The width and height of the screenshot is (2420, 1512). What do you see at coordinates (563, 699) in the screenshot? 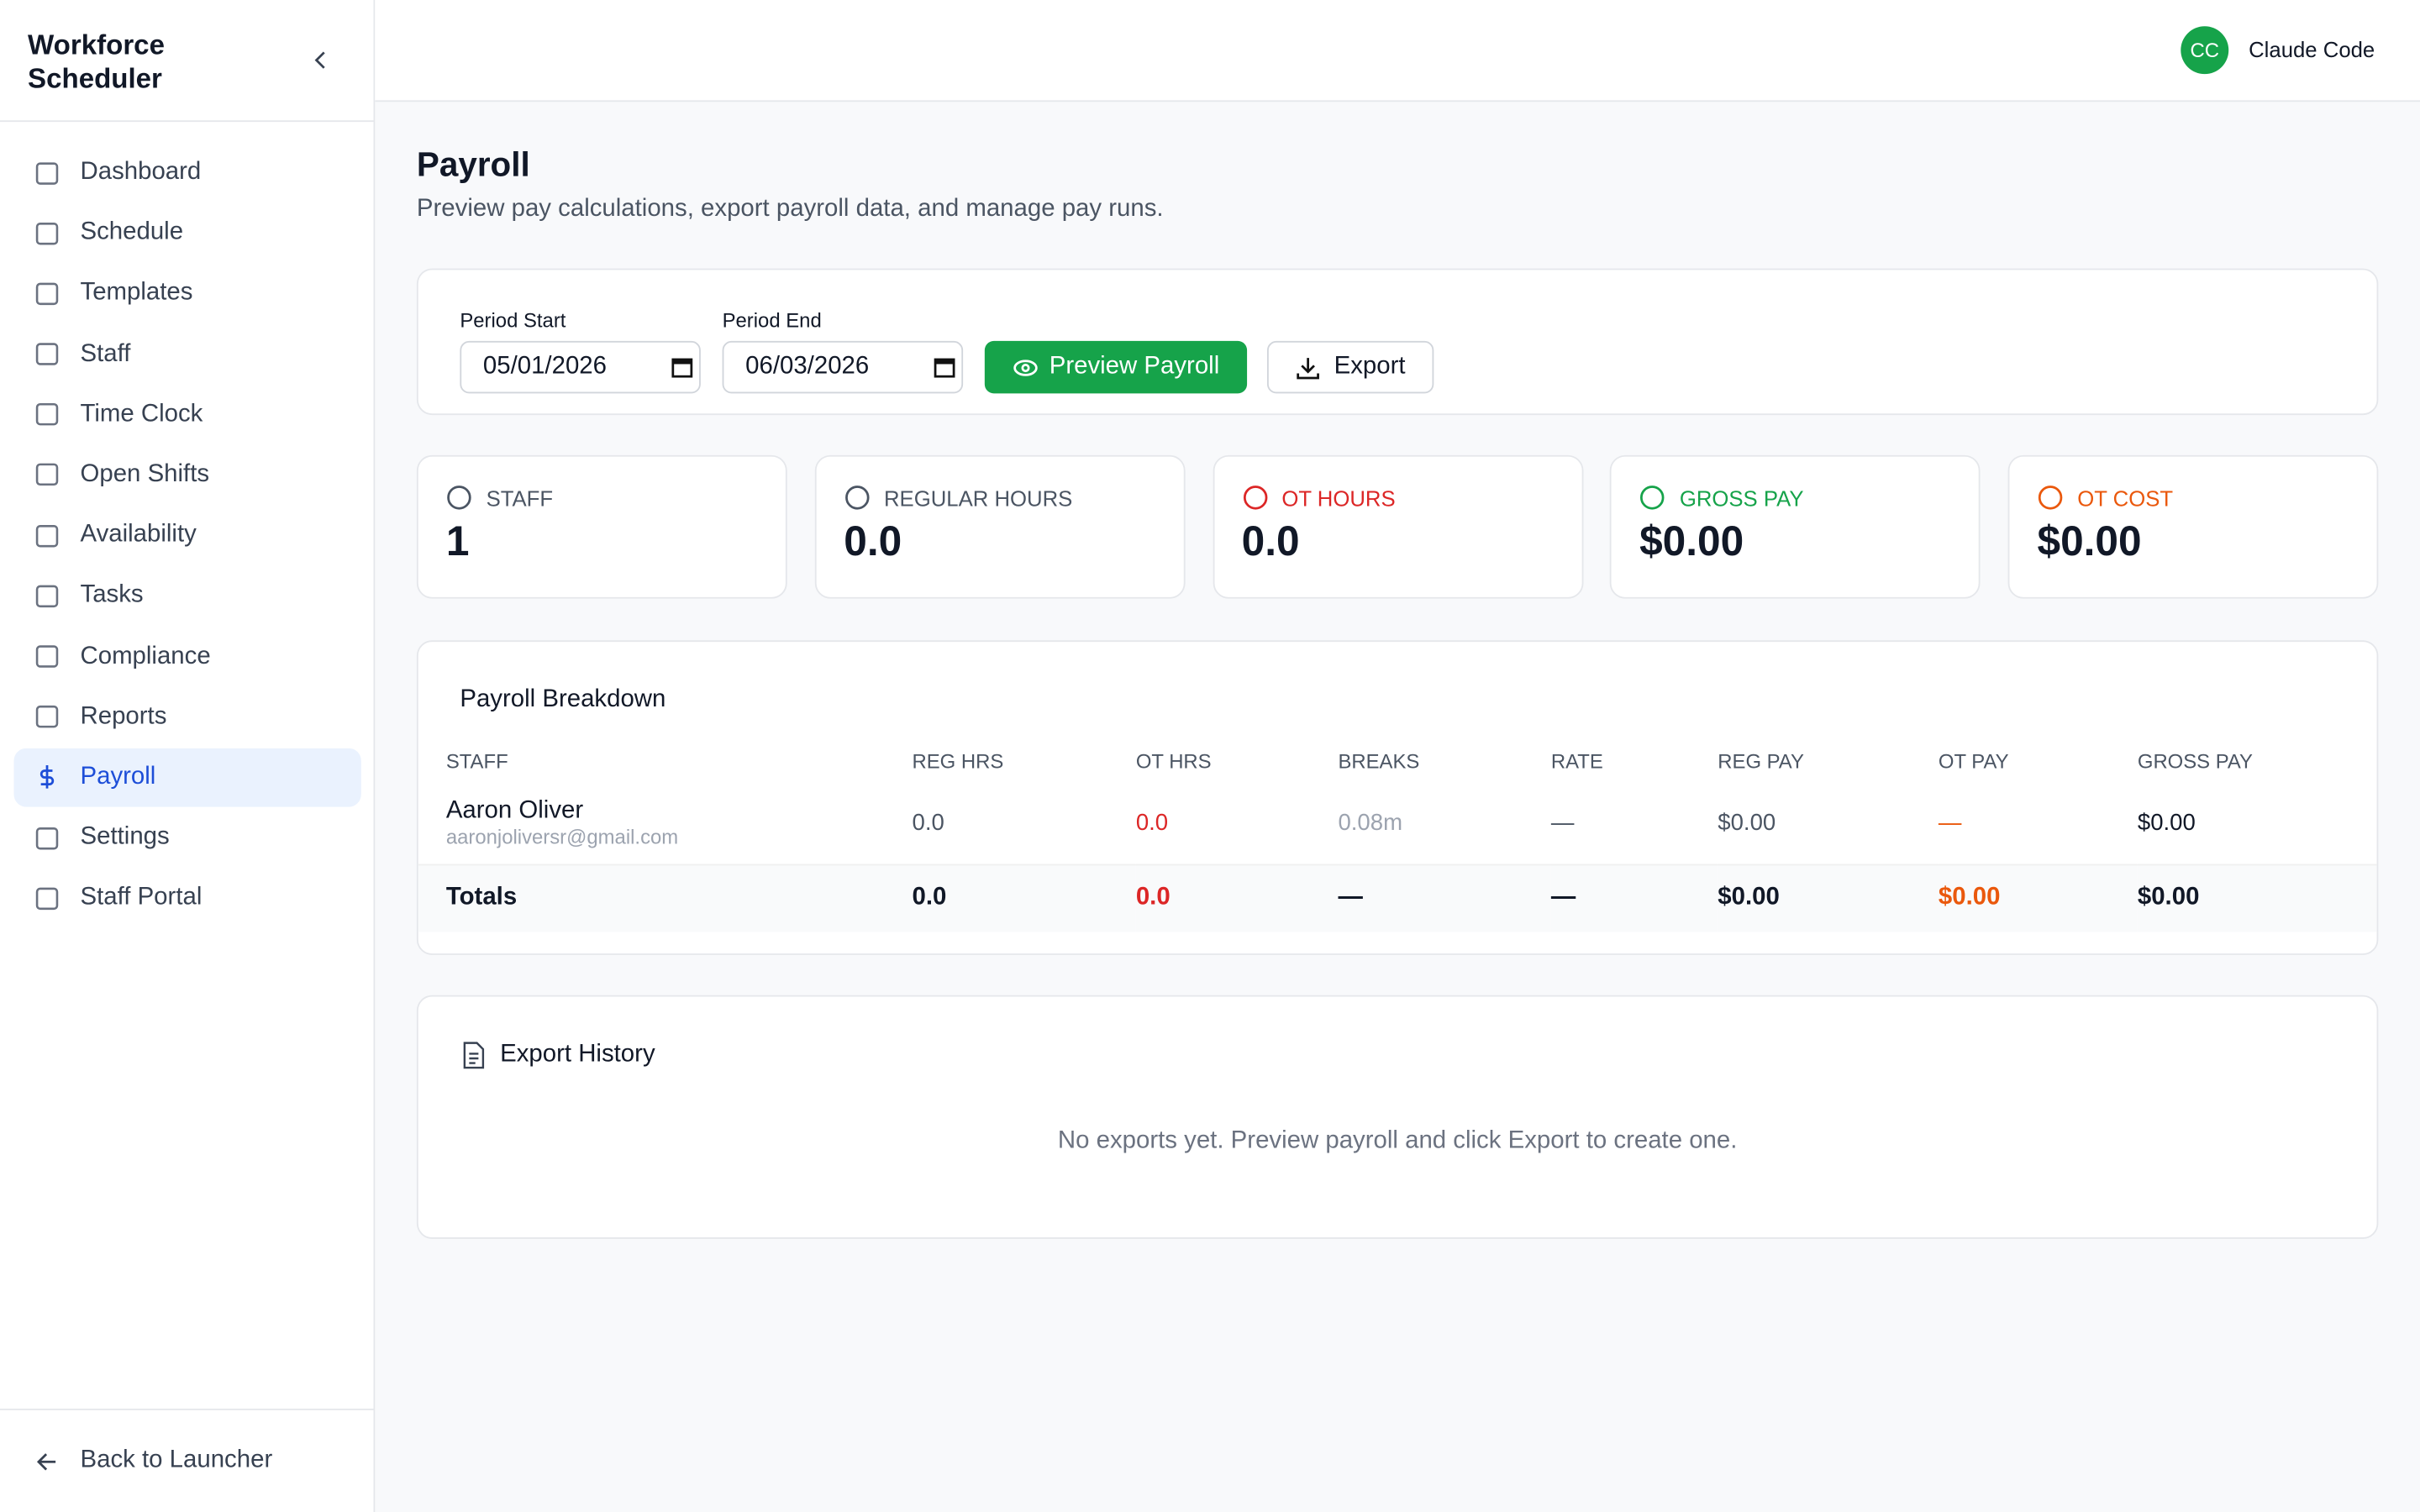
I see `section-title: Payroll Breakdown` at bounding box center [563, 699].